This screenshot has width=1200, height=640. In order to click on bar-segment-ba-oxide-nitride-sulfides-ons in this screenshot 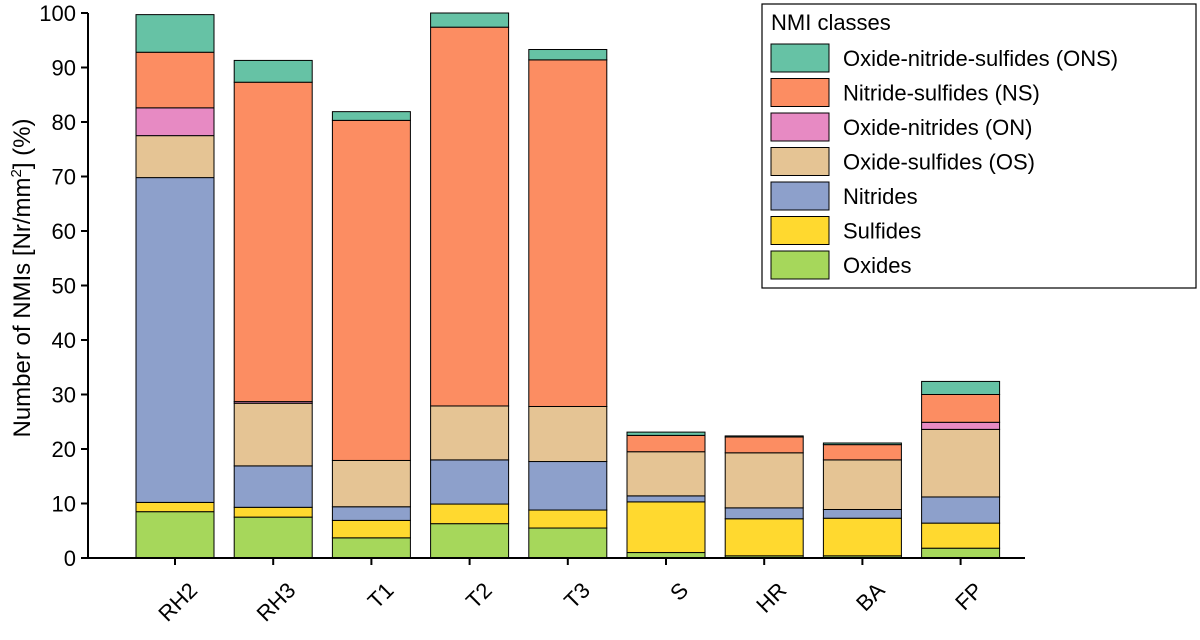, I will do `click(862, 444)`.